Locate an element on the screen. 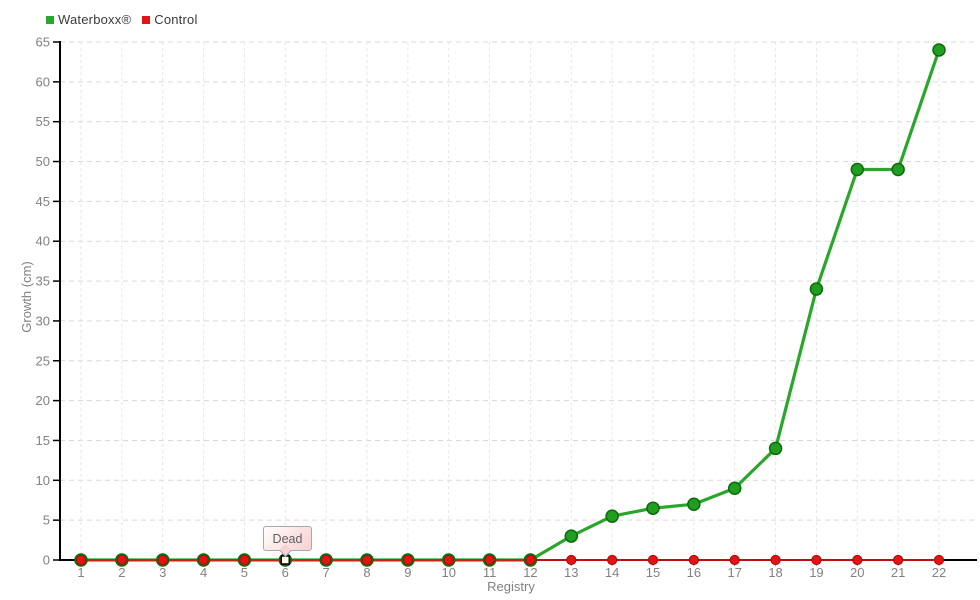 The width and height of the screenshot is (980, 600). svg-text: 4 is located at coordinates (203, 572).